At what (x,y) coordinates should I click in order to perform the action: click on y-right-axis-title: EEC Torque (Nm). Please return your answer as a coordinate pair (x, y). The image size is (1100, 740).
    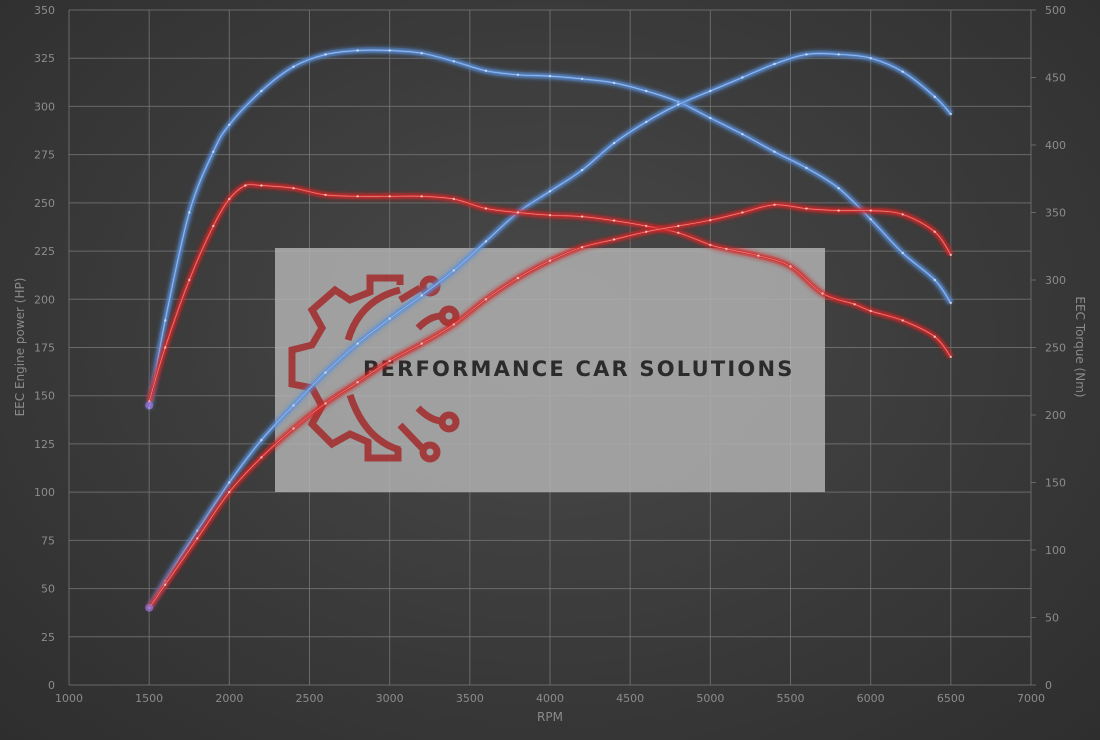
    Looking at the image, I should click on (1080, 346).